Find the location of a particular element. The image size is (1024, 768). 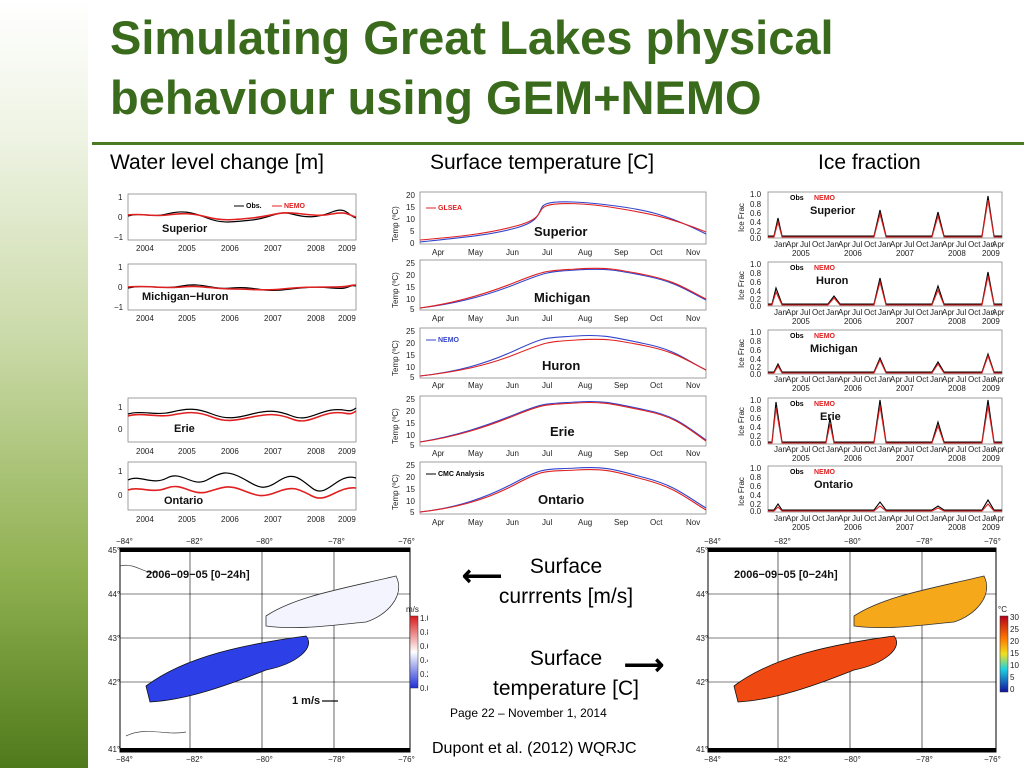

ytick-label: 0.0 is located at coordinates (756, 238).